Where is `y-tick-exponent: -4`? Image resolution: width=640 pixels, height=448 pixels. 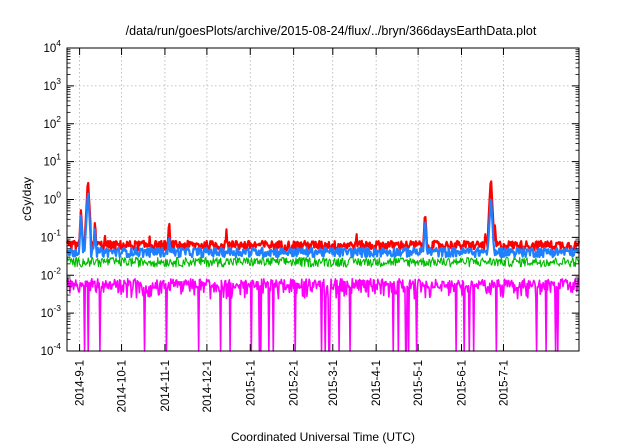 y-tick-exponent: -4 is located at coordinates (57, 346).